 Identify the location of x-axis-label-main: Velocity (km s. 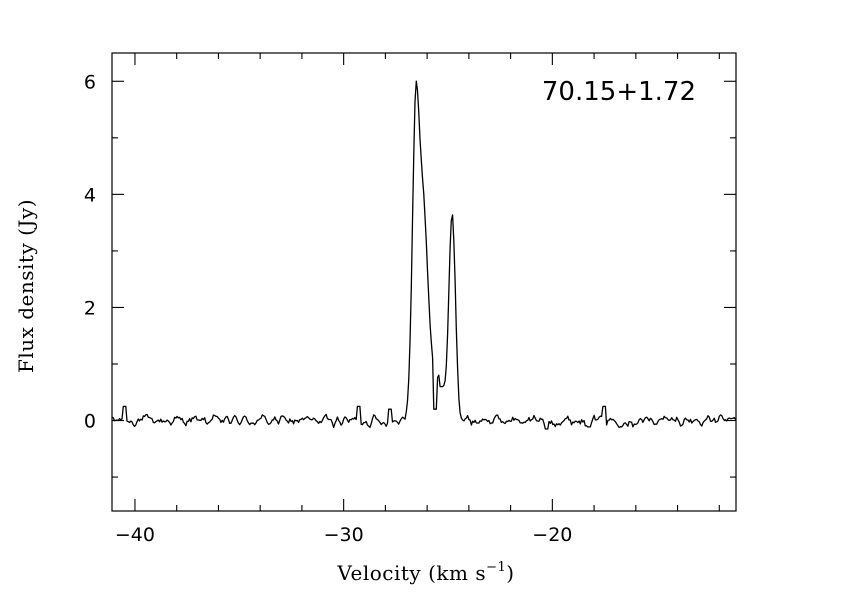
(411, 573).